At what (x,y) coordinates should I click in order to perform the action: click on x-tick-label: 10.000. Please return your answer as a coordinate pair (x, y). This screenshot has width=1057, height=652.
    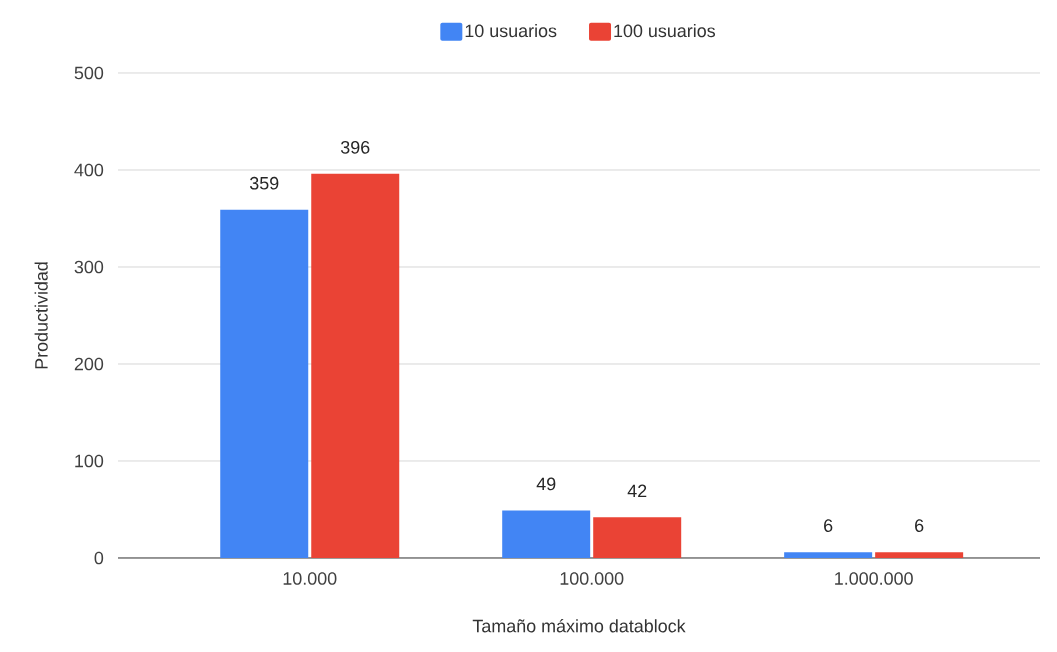
    Looking at the image, I should click on (310, 578).